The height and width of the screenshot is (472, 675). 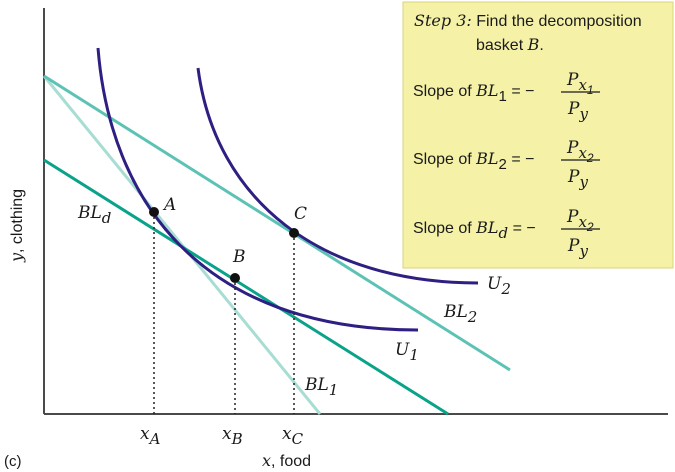 I want to click on u1-label: U1, so click(x=407, y=352).